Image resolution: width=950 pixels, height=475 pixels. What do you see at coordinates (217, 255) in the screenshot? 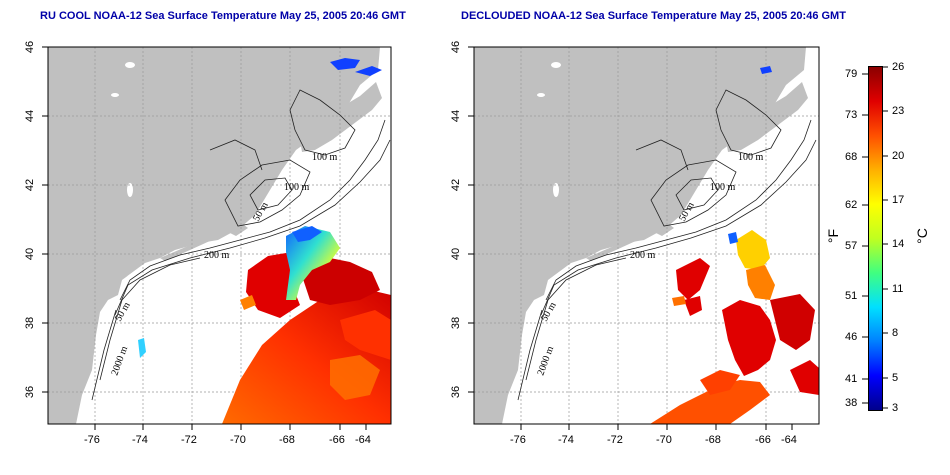
I see `left-contour-label: 200 m` at bounding box center [217, 255].